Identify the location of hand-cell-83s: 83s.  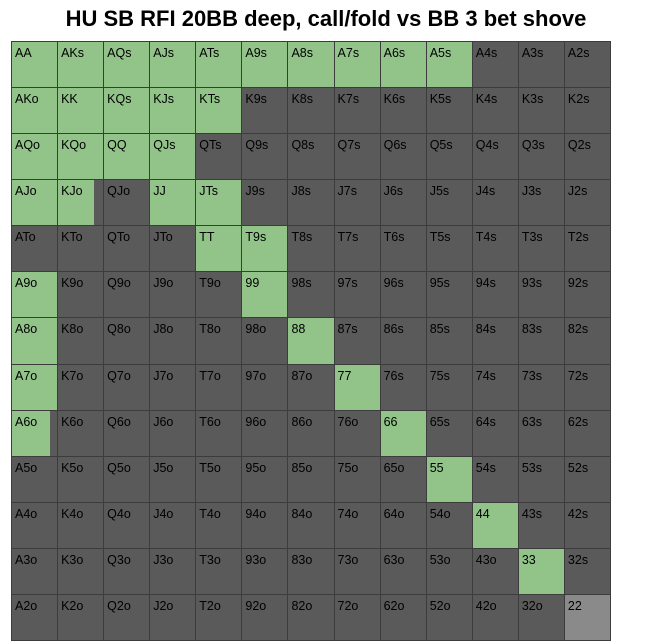
(541, 341).